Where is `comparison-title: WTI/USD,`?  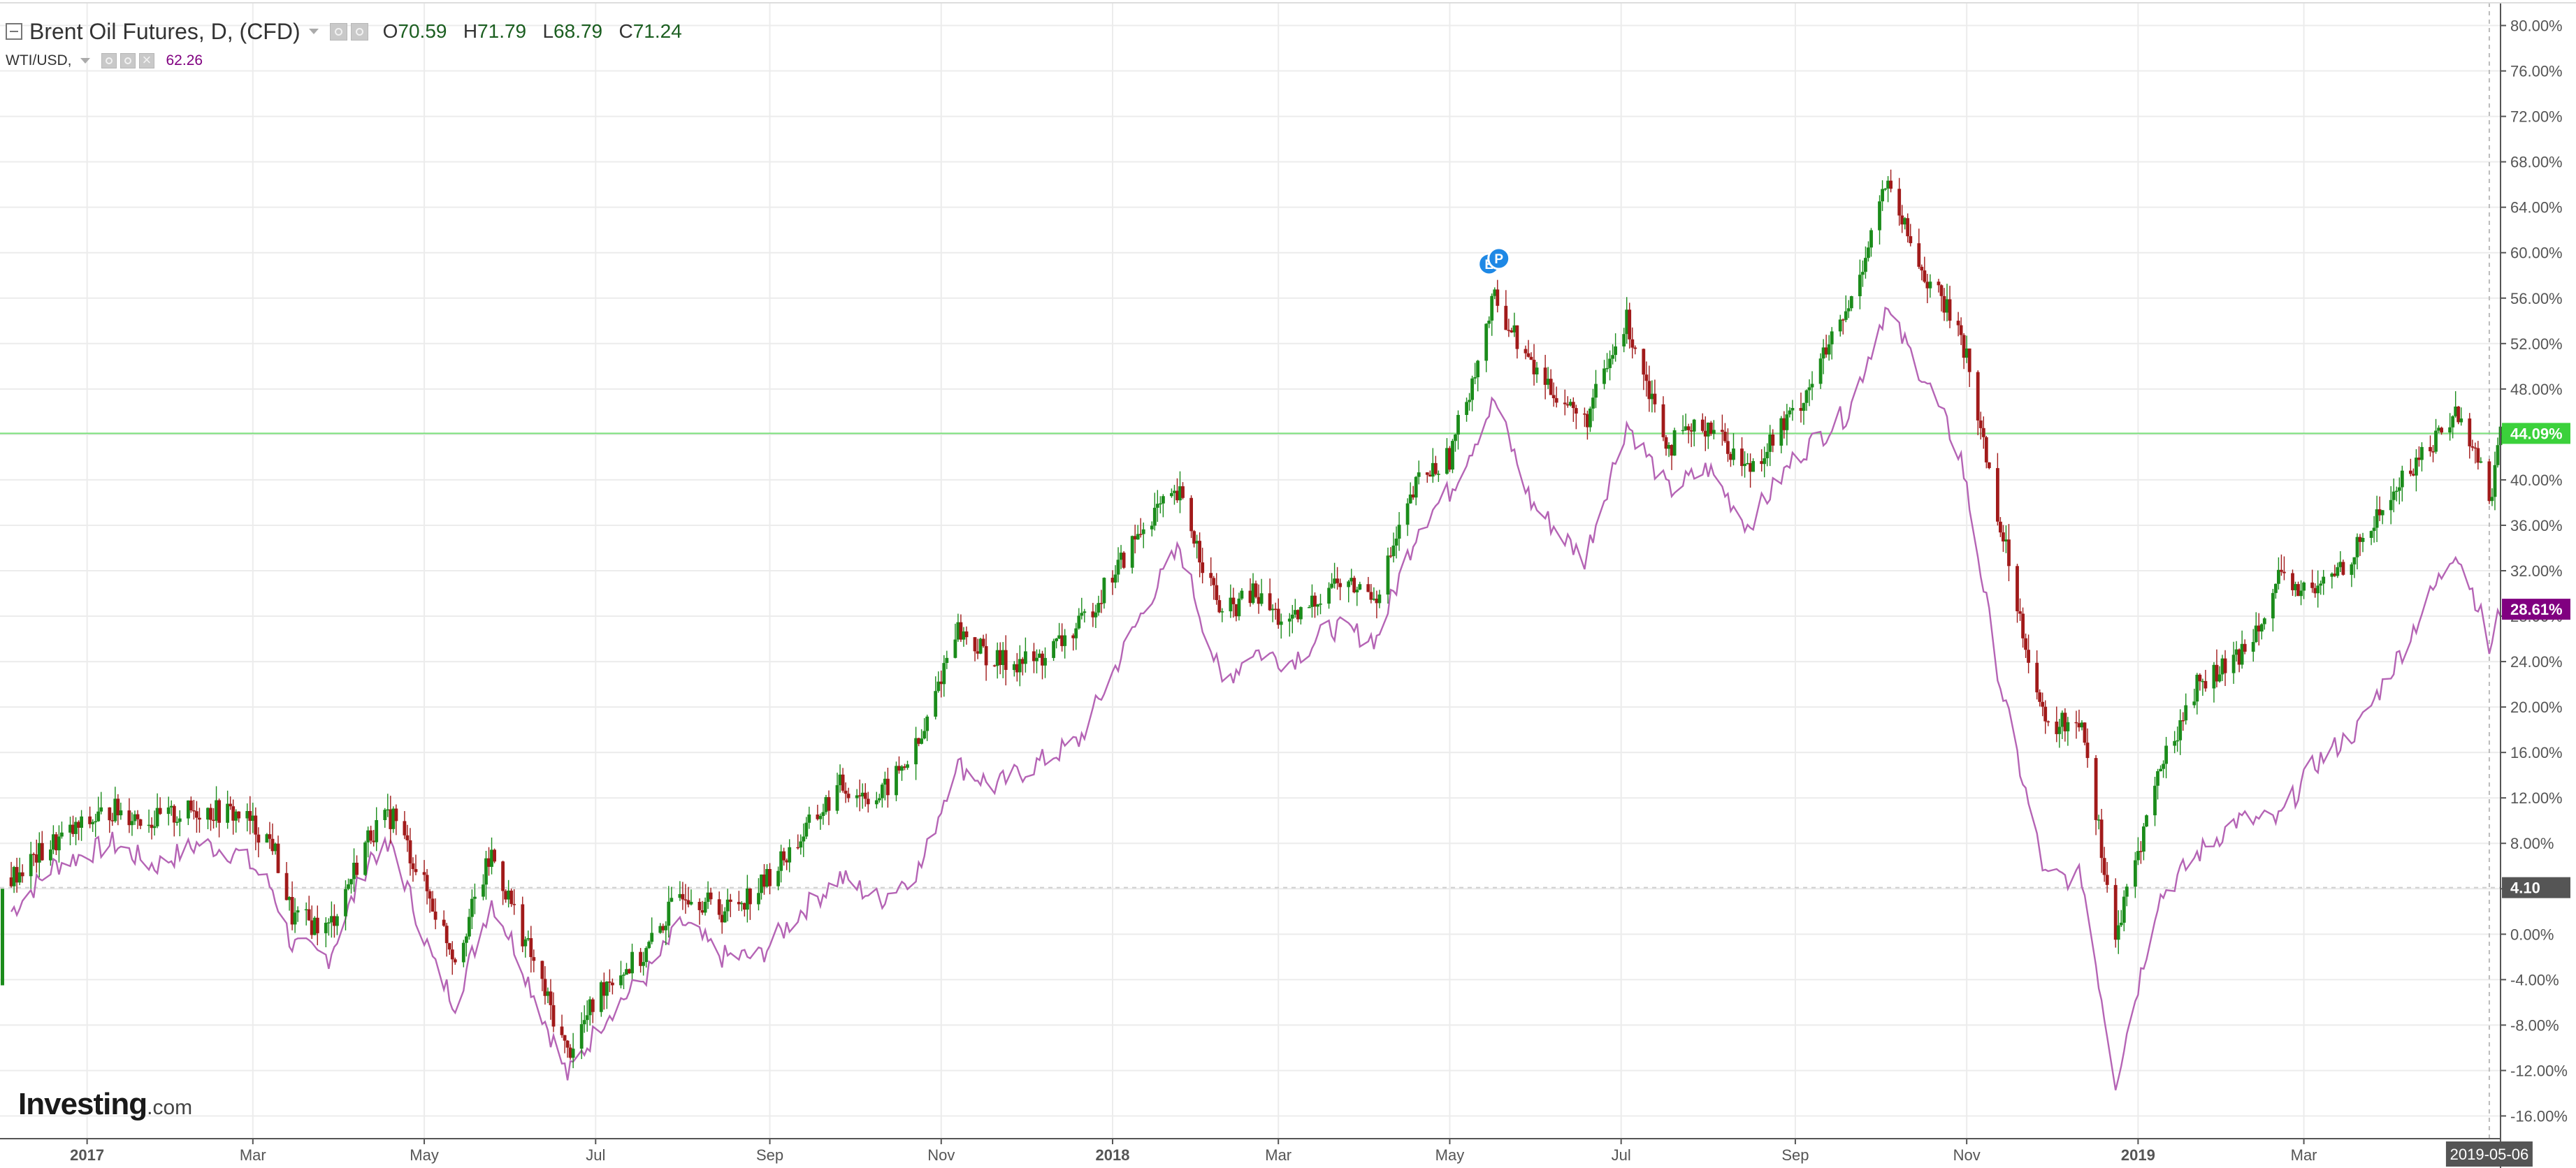 comparison-title: WTI/USD, is located at coordinates (39, 60).